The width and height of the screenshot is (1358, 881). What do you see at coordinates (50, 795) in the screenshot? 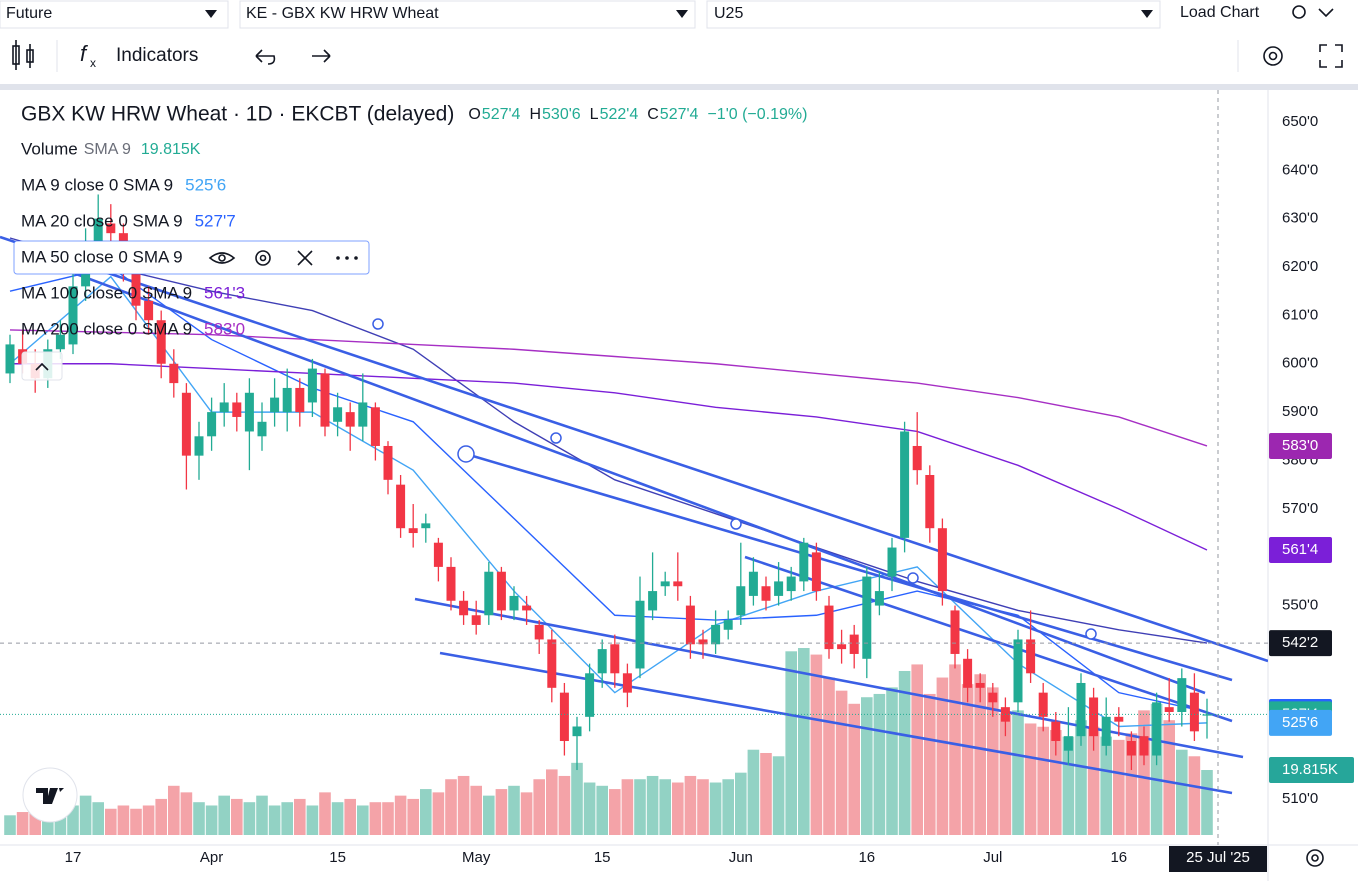
I see `logo` at bounding box center [50, 795].